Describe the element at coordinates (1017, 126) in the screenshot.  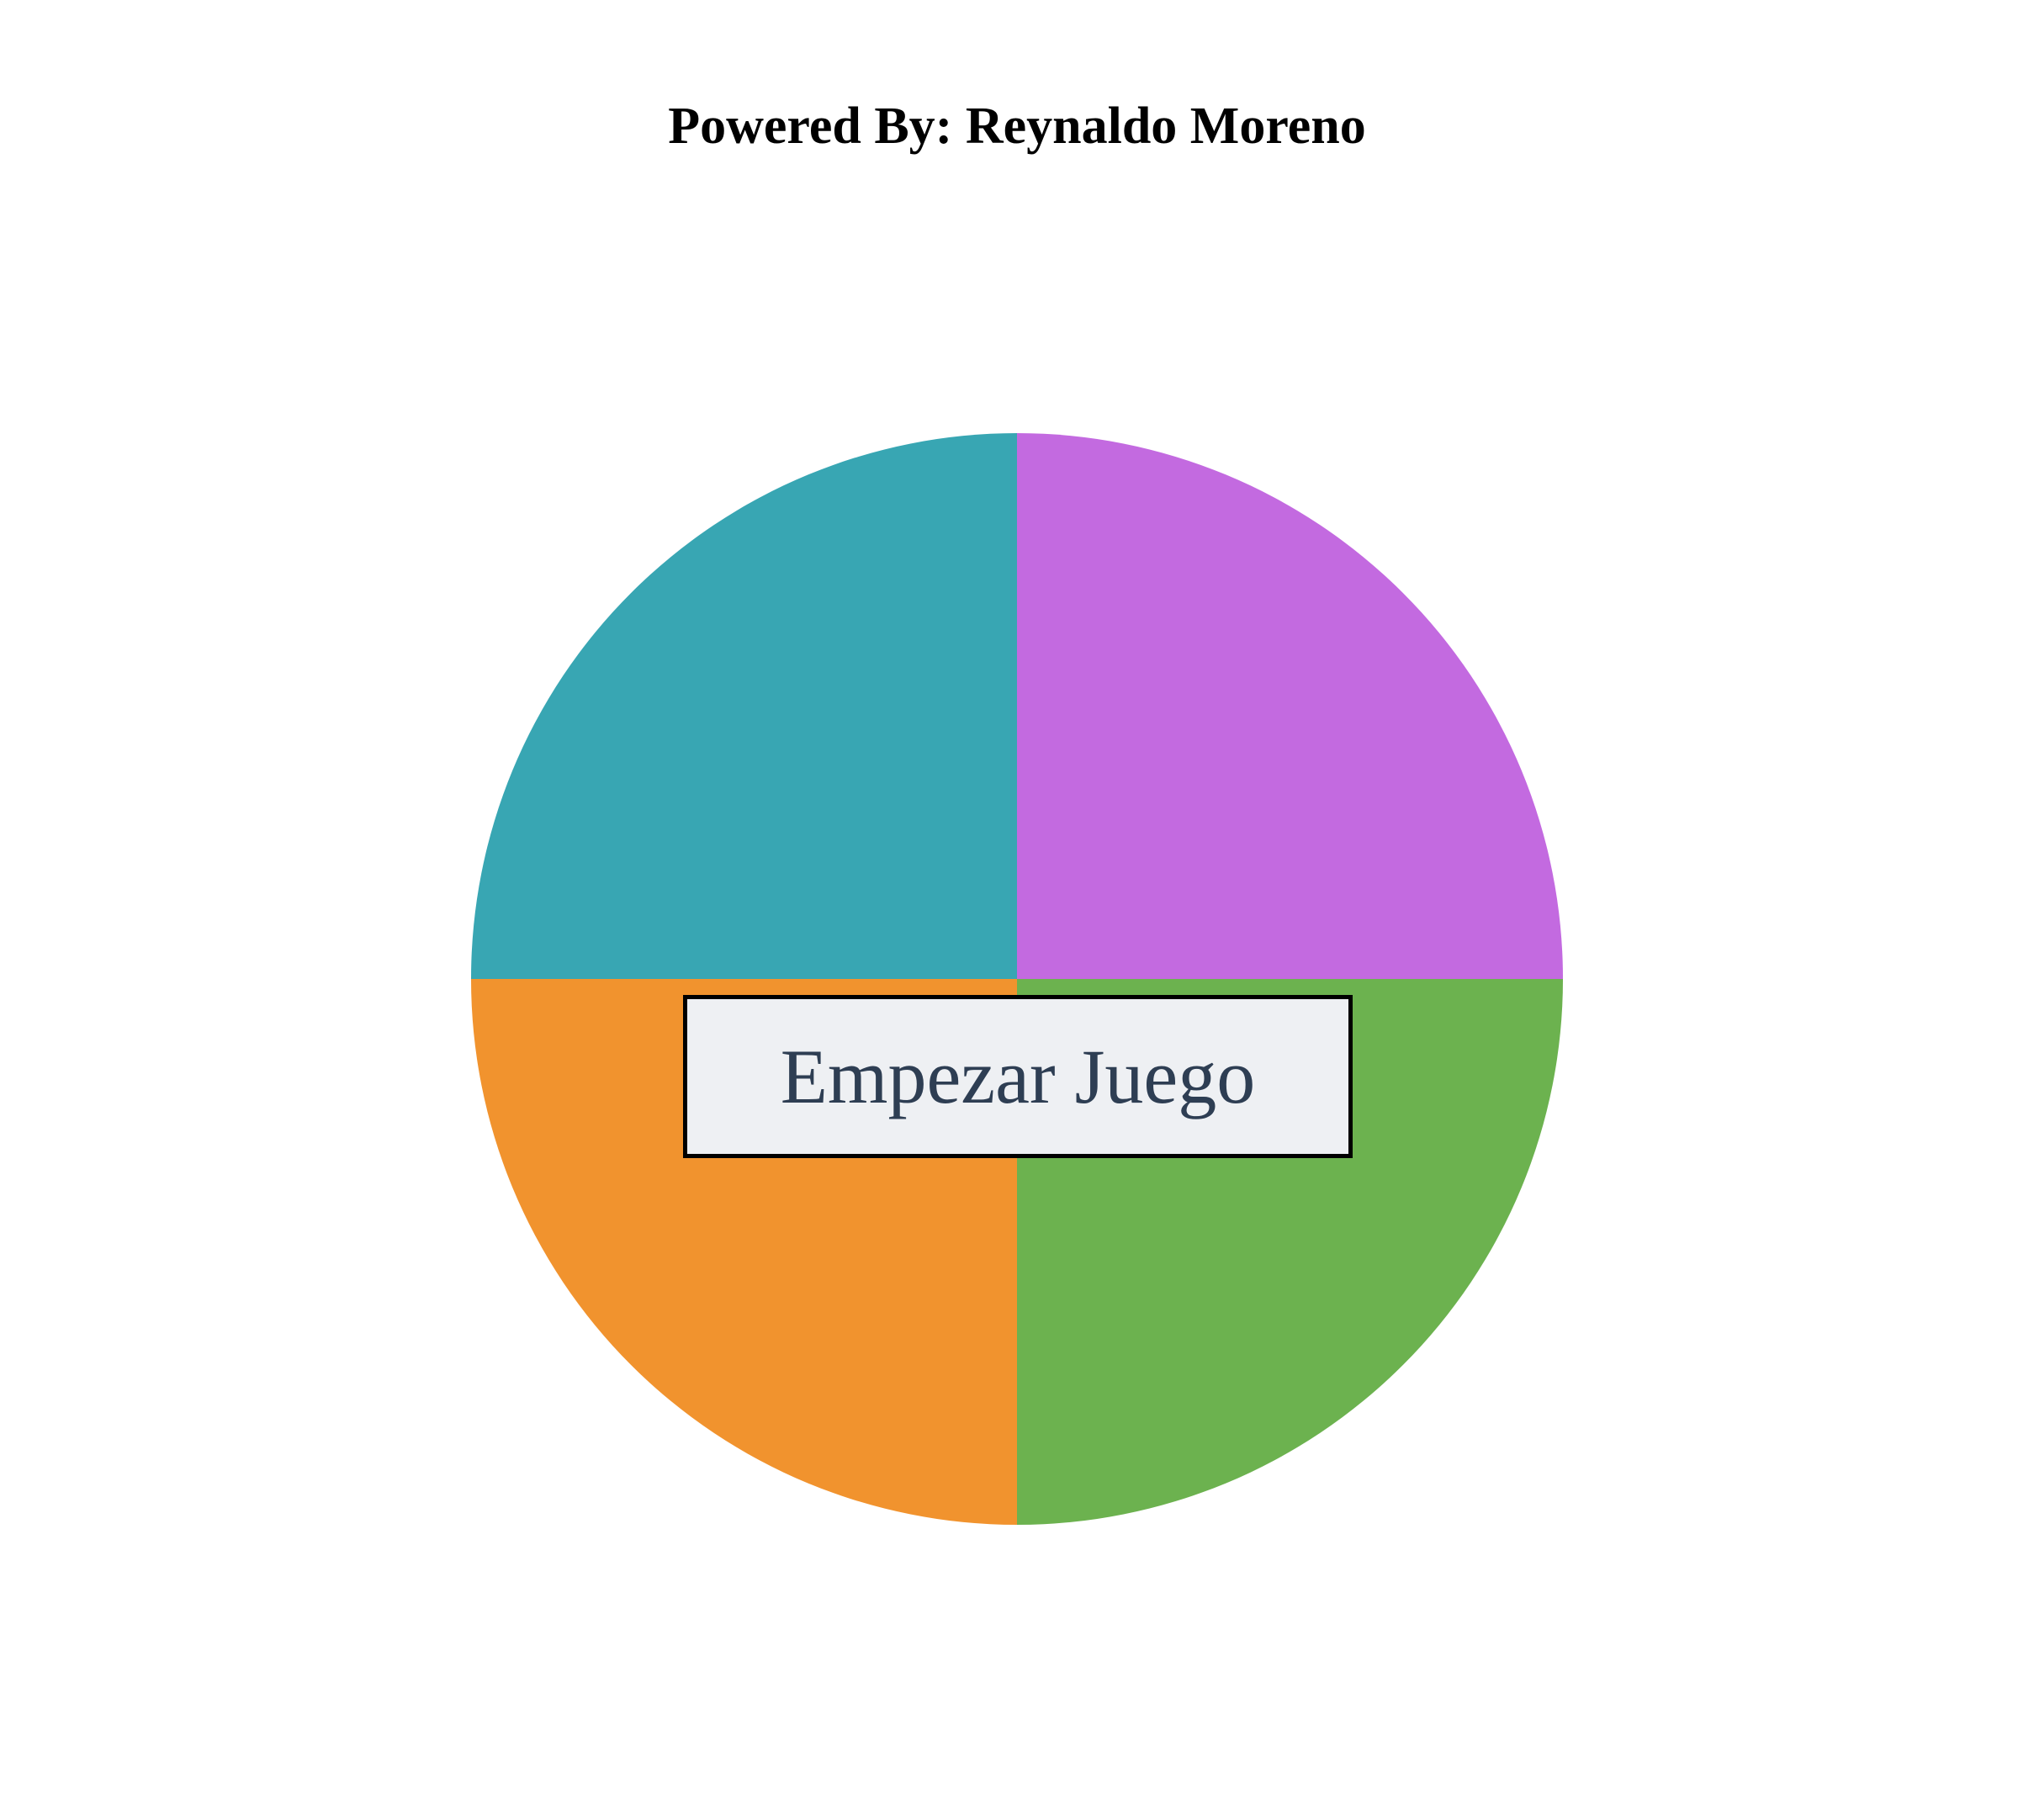
I see `credit-heading: Powered By: Reynaldo Moreno` at that location.